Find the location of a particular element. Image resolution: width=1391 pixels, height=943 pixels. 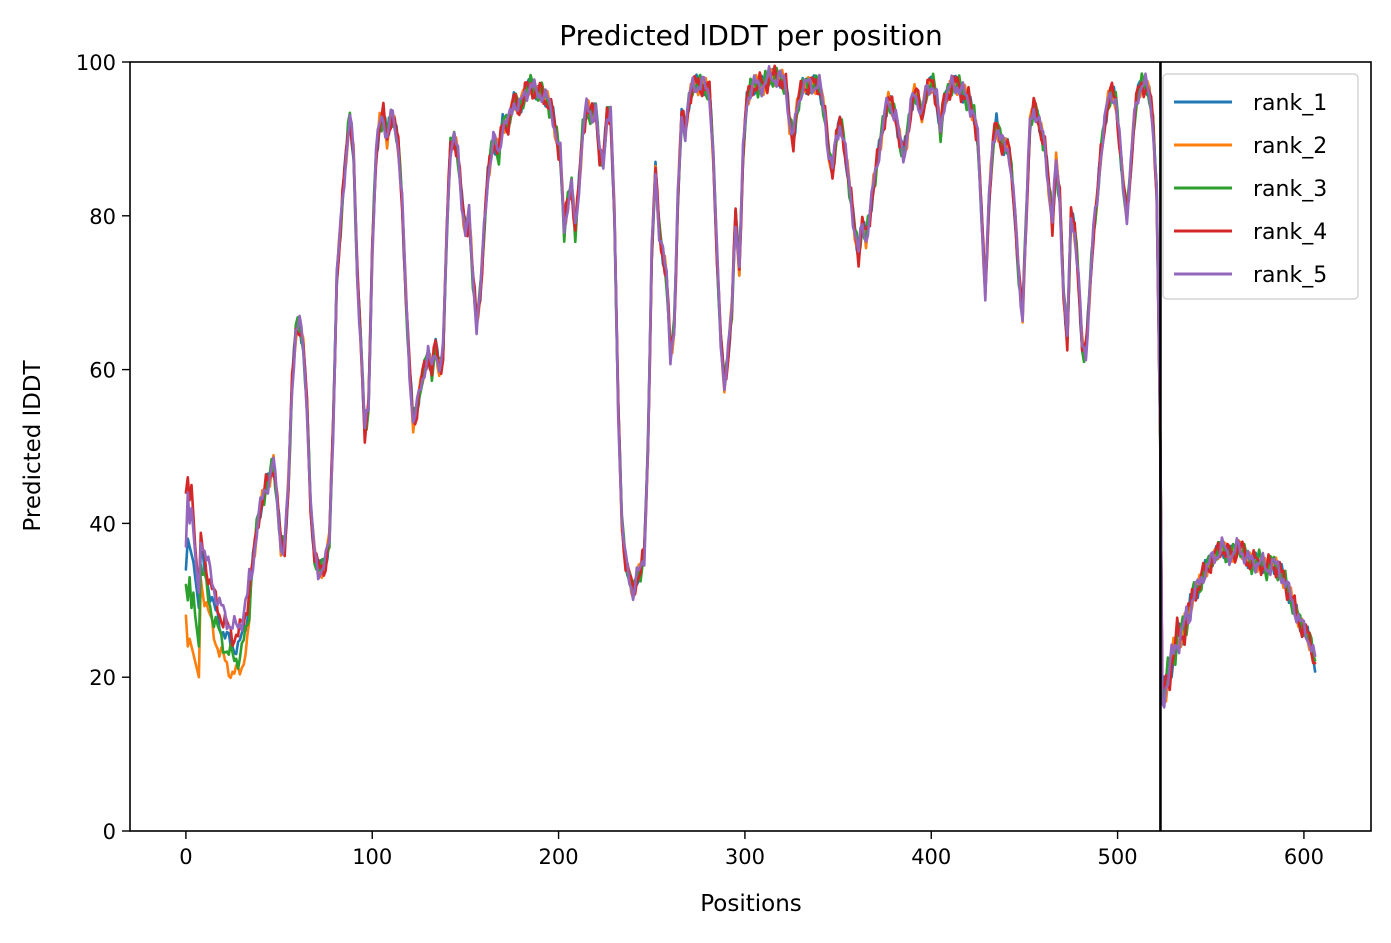

y-tick-label: 100 is located at coordinates (96, 63).